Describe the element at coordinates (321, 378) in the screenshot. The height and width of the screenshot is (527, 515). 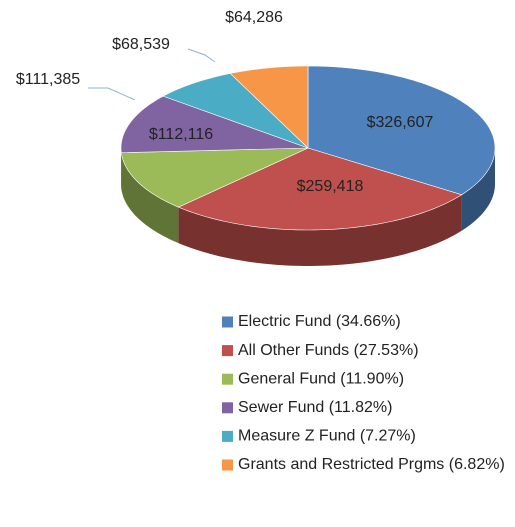
I see `legend-label: General Fund (11.90%)` at that location.